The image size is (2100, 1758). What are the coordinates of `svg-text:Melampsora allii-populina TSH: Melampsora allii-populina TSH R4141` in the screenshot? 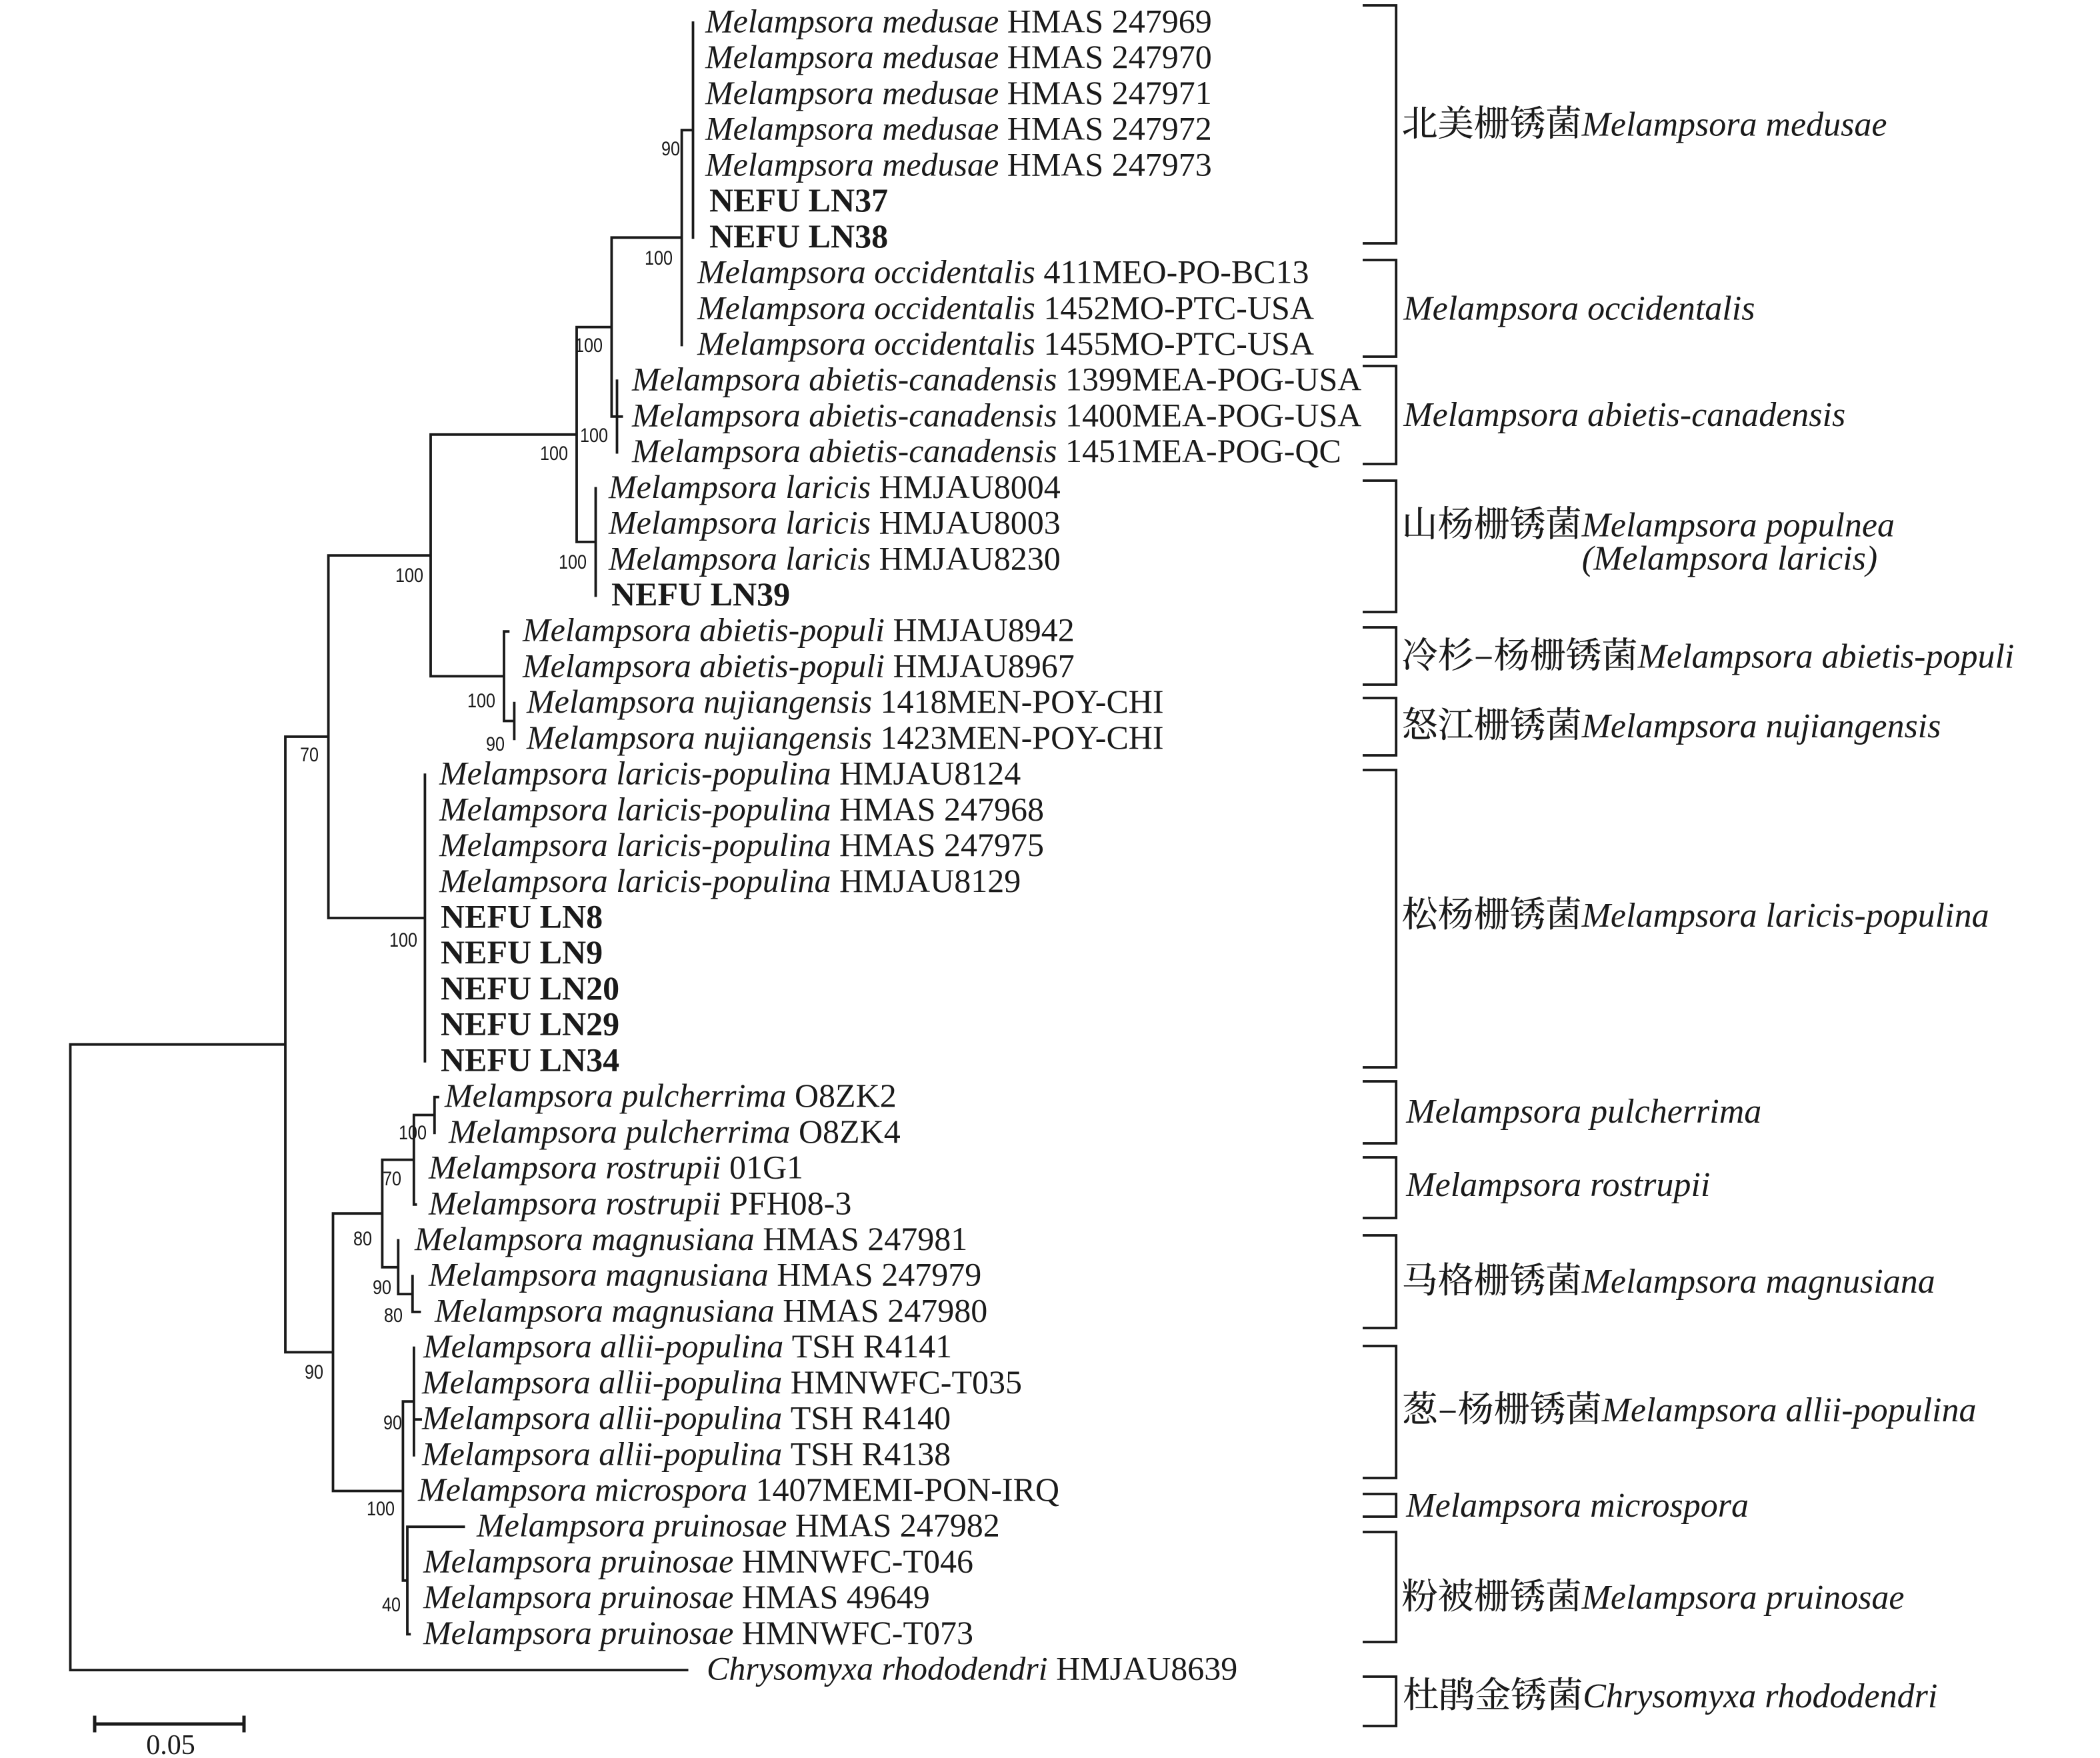 It's located at (687, 1346).